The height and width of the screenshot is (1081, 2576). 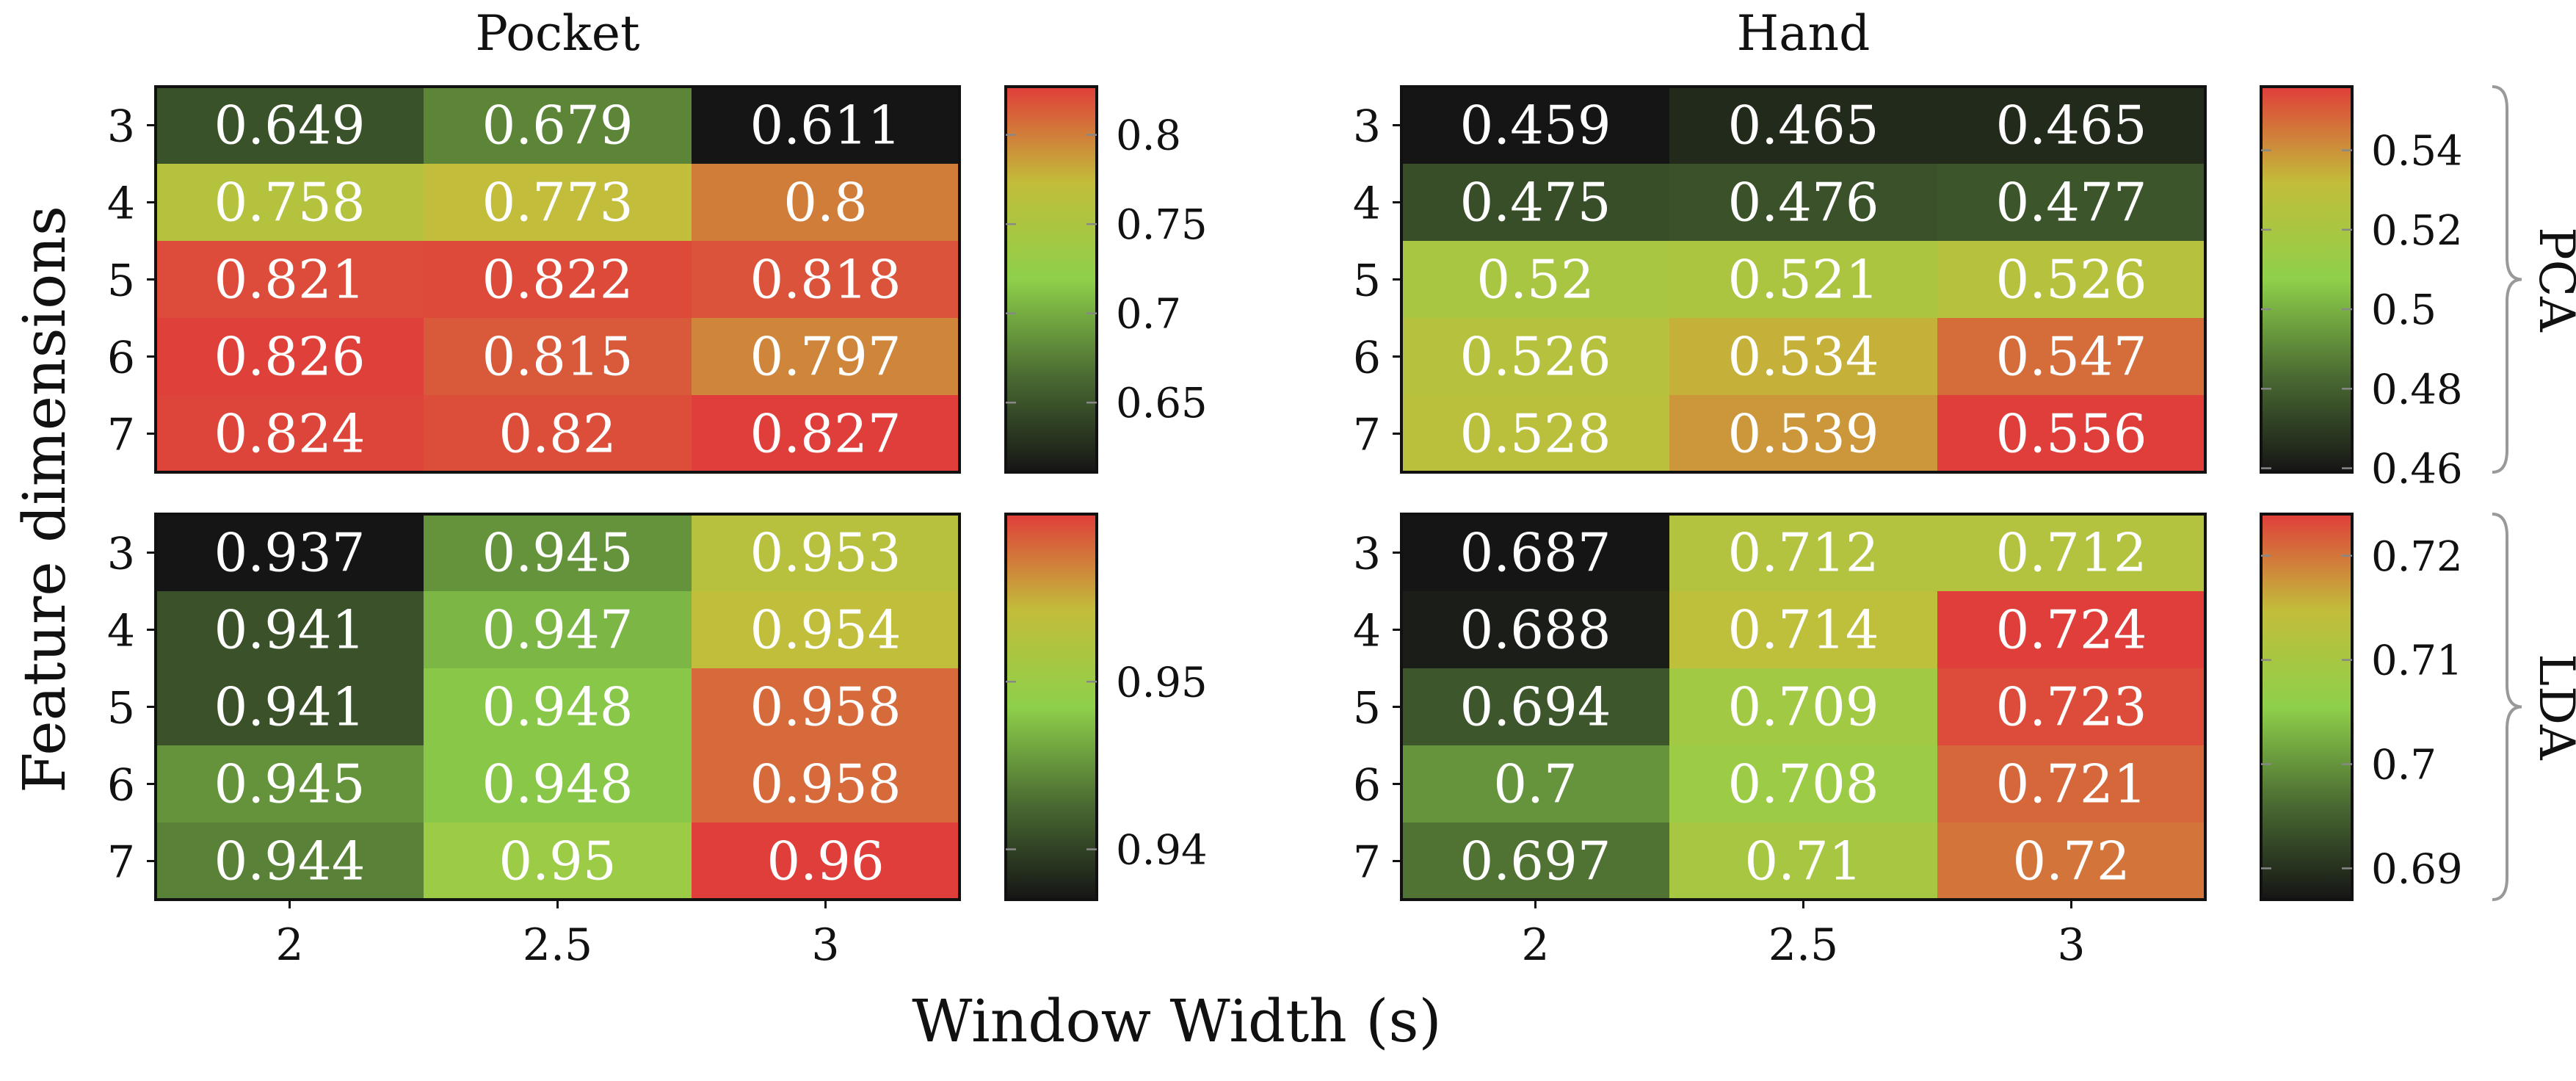 I want to click on cell-value-label: 0.556, so click(x=2071, y=434).